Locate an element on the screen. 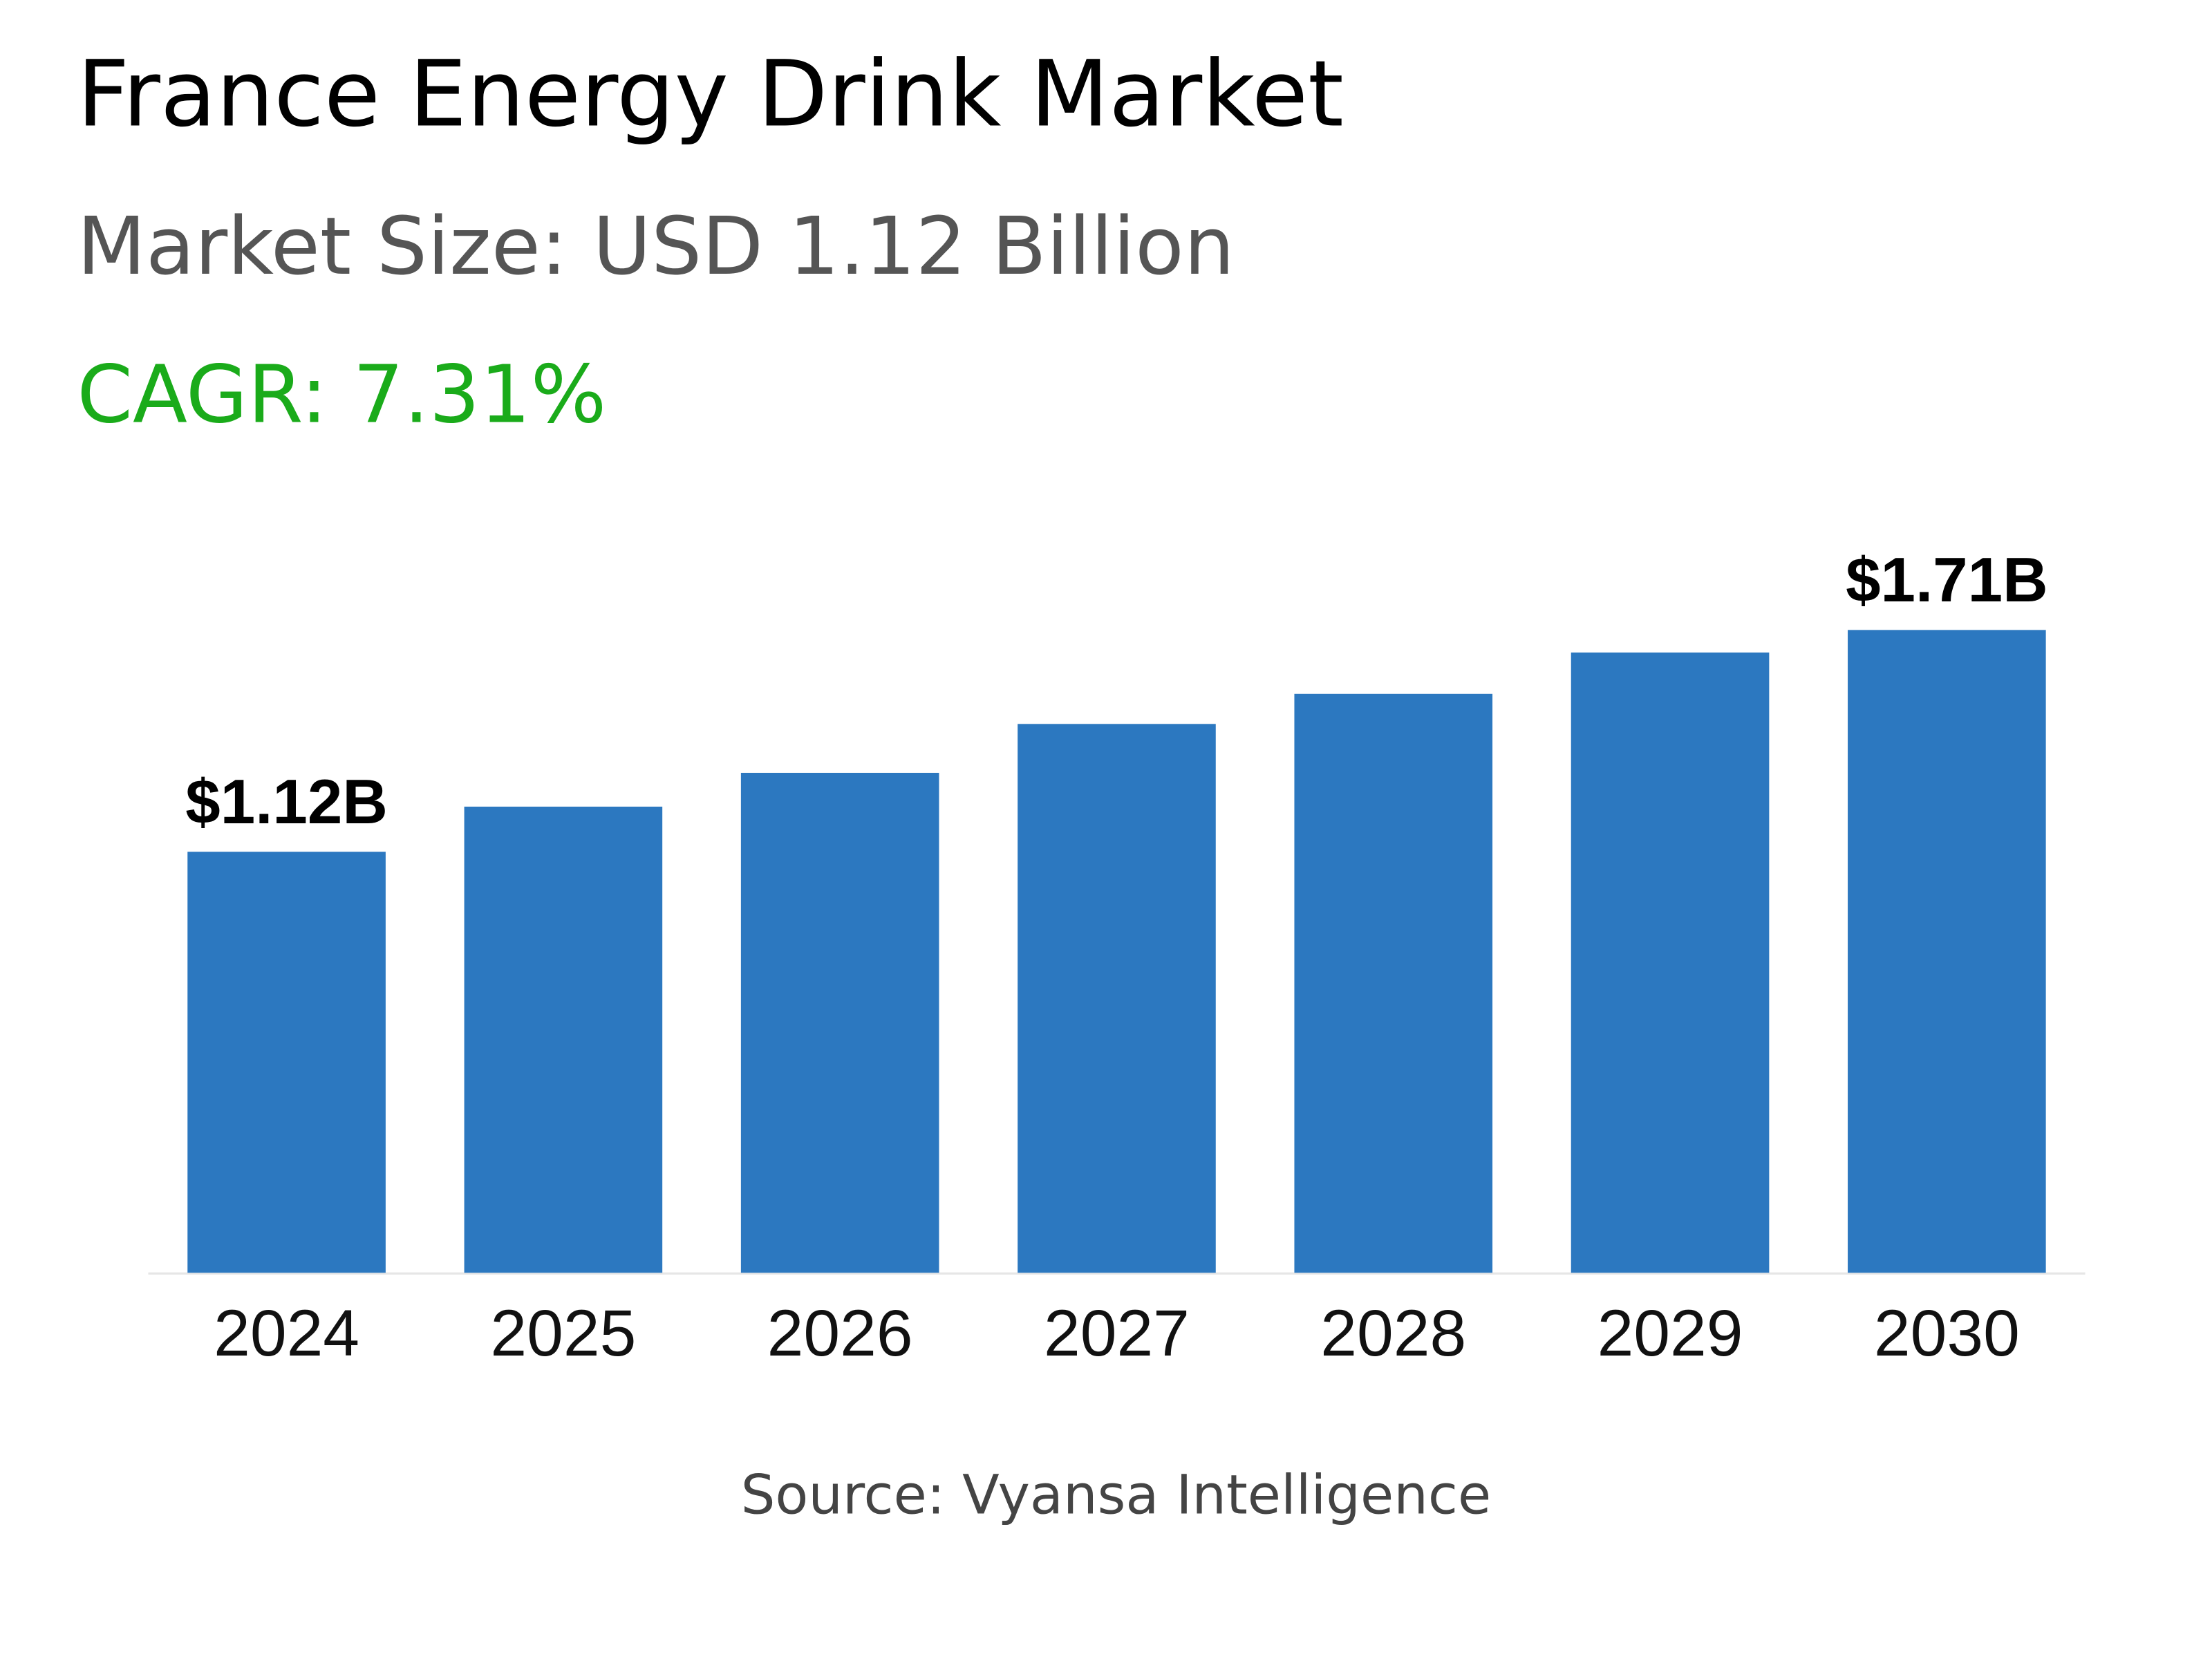  cagr: CAGR: 7.31% is located at coordinates (341, 394).